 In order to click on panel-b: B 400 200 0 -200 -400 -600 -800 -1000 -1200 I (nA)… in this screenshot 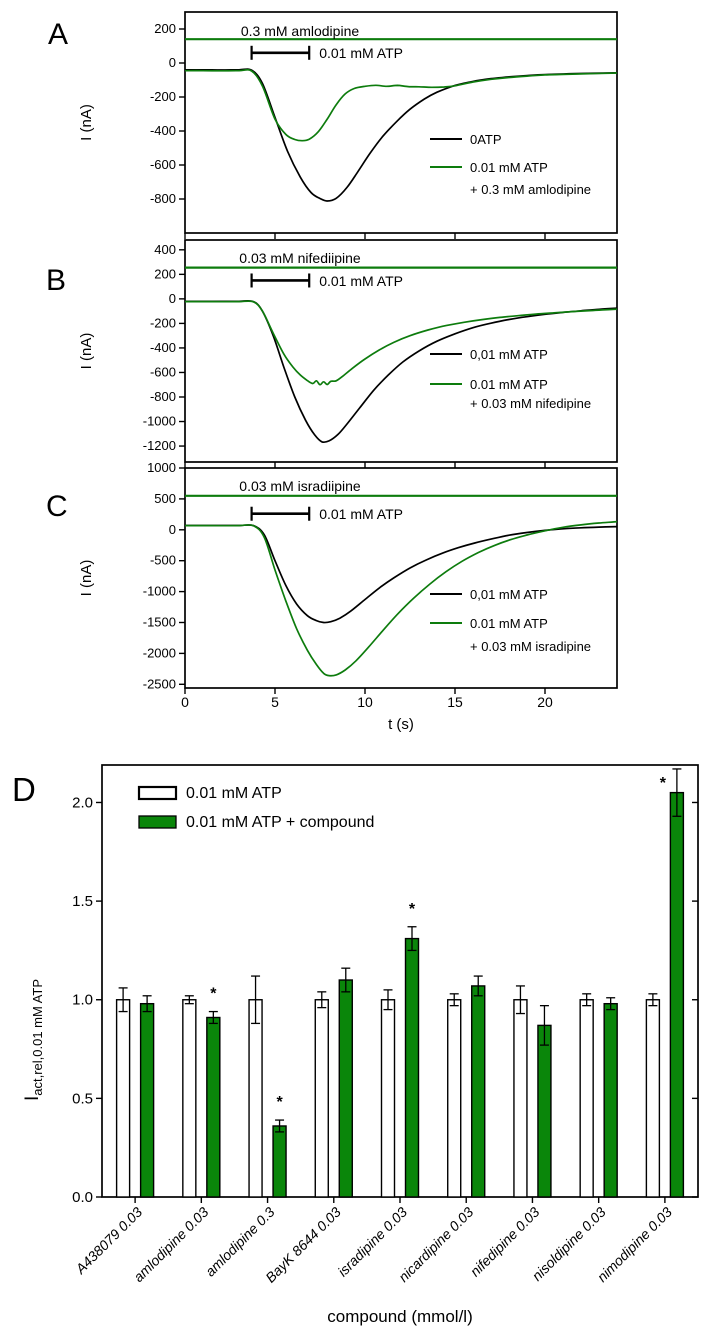, I will do `click(332, 353)`.